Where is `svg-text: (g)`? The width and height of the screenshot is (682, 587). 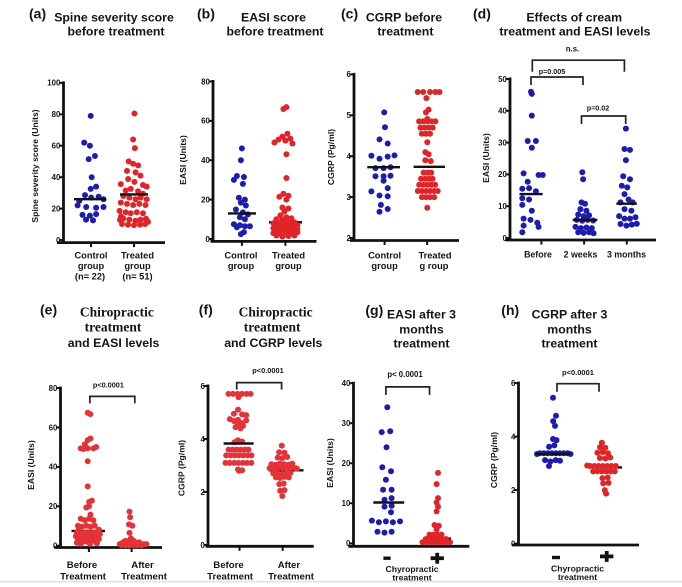 svg-text: (g) is located at coordinates (374, 310).